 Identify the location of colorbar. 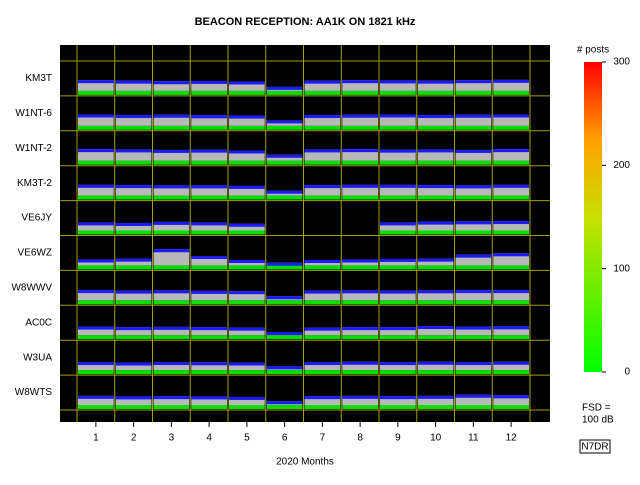
(593, 217).